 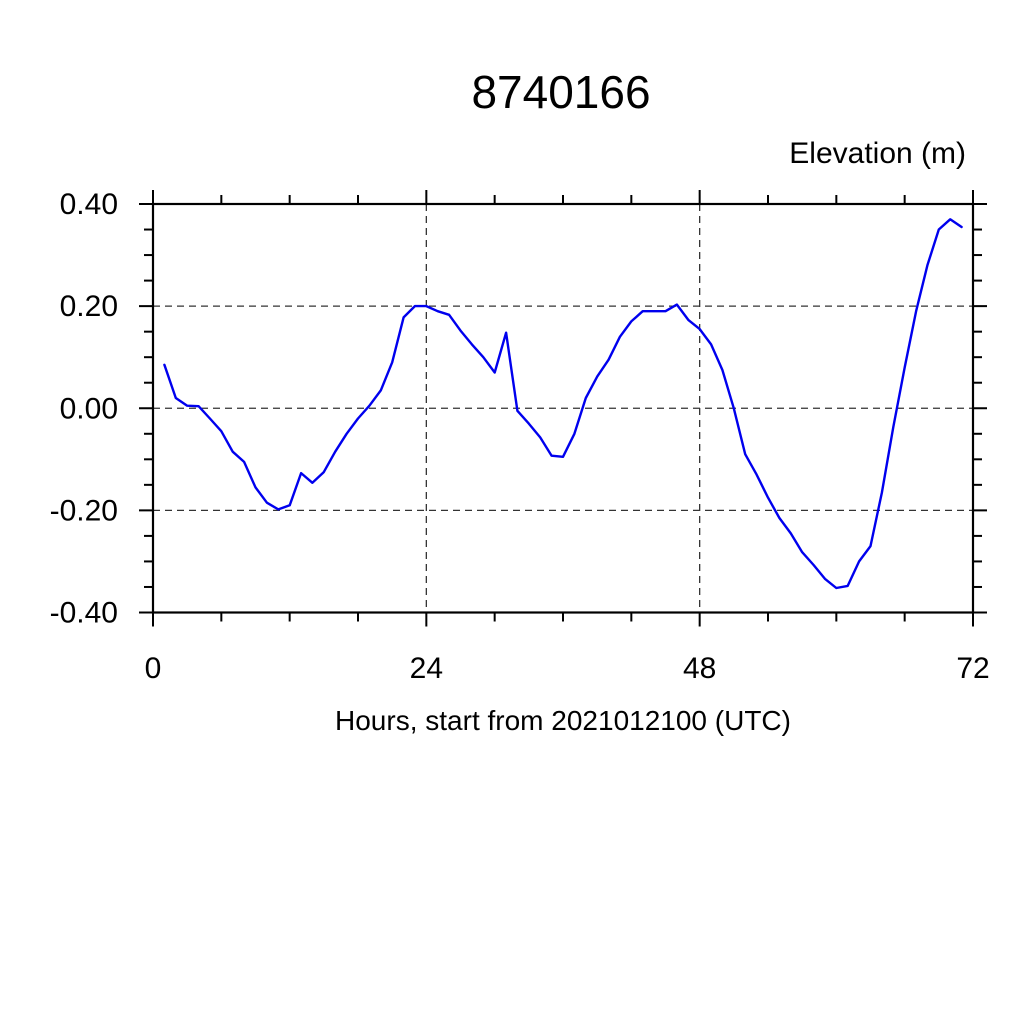 I want to click on x-tick-label: 72, so click(x=972, y=668).